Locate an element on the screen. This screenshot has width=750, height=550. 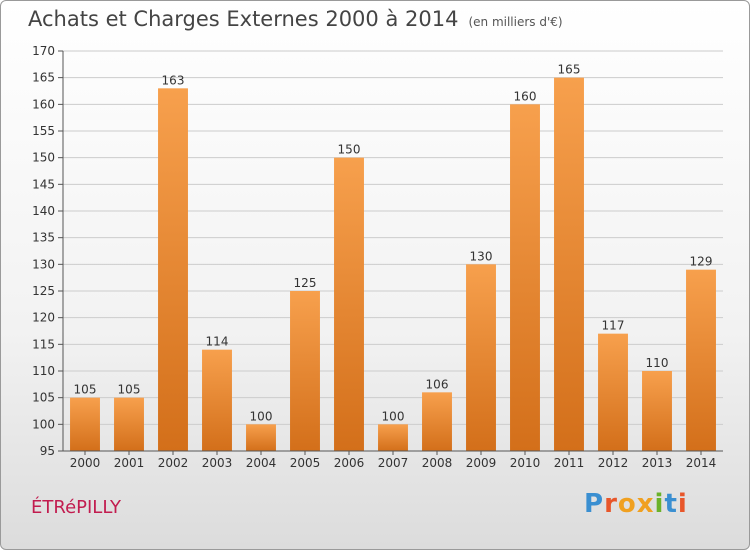
y-tick-label: 160 is located at coordinates (43, 104).